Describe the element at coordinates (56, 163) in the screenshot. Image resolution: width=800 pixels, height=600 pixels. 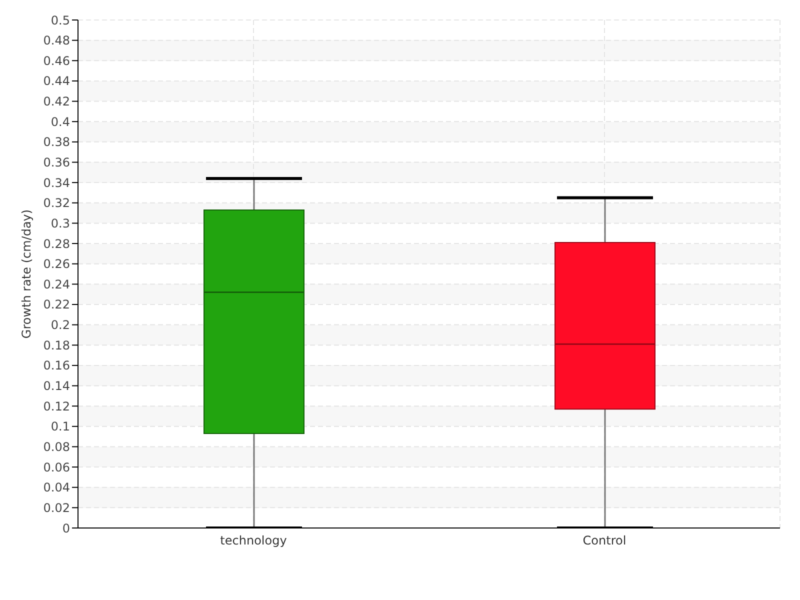
I see `y-tick-label: 0.36` at that location.